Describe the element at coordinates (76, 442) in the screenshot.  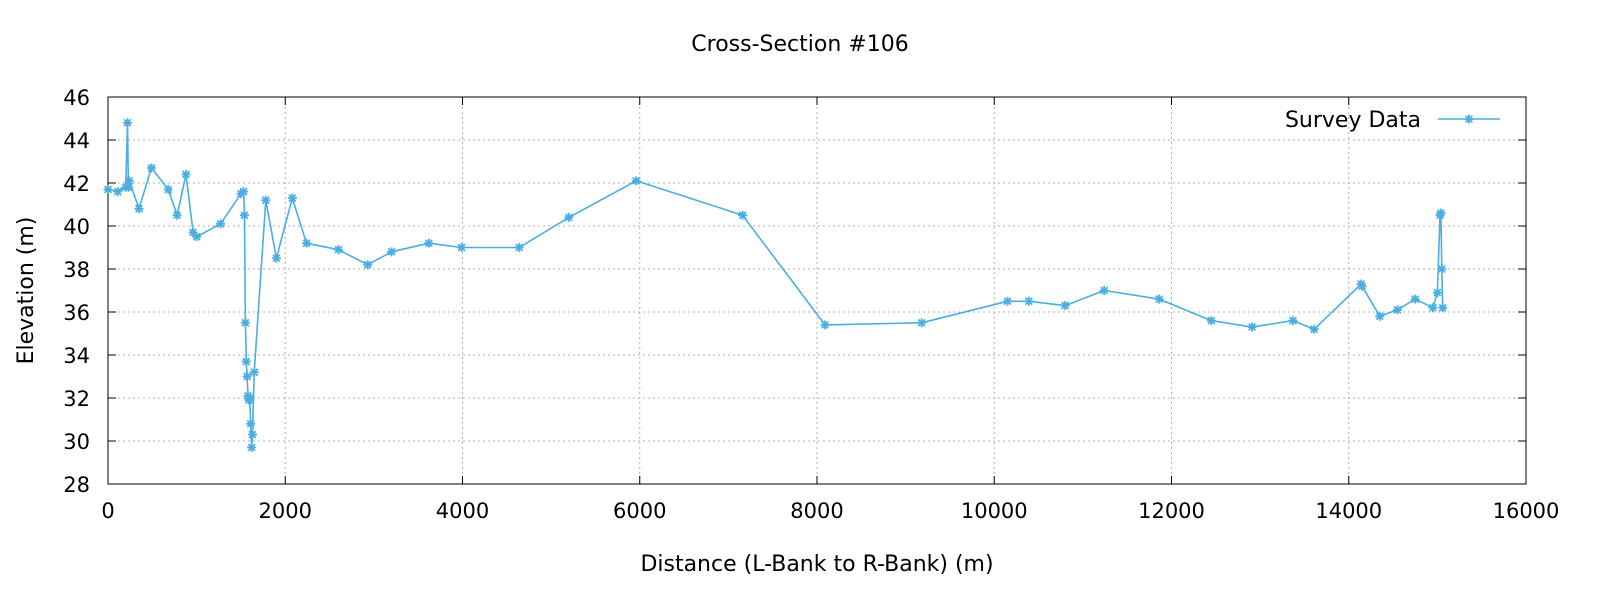
I see `y-tick-label: 30` at that location.